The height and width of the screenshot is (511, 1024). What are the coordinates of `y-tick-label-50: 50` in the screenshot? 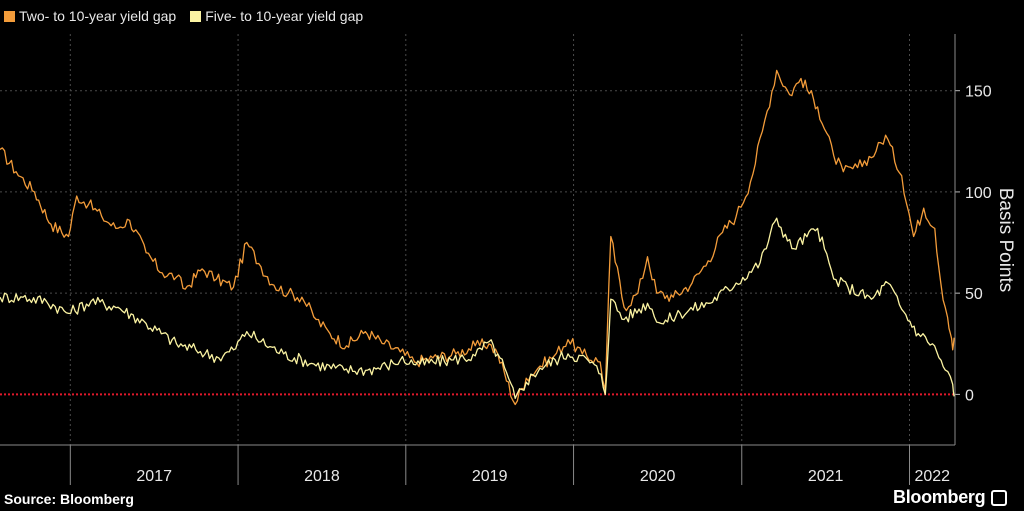 It's located at (974, 294).